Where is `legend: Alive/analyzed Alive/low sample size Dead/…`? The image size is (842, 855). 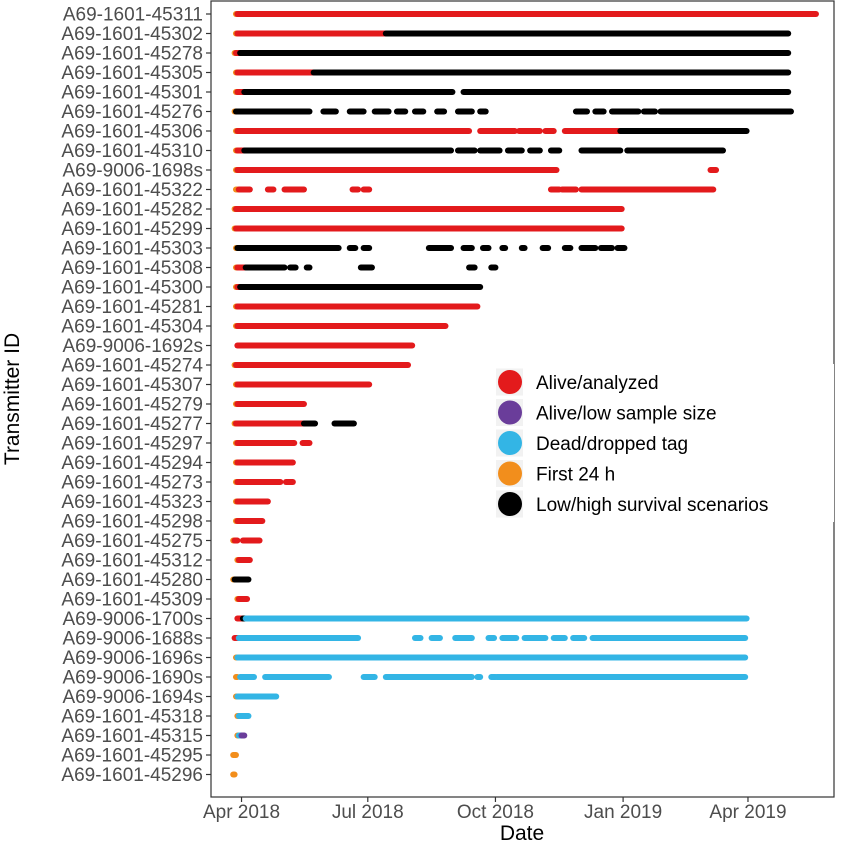 legend: Alive/analyzed Alive/low sample size Dead/… is located at coordinates (664, 443).